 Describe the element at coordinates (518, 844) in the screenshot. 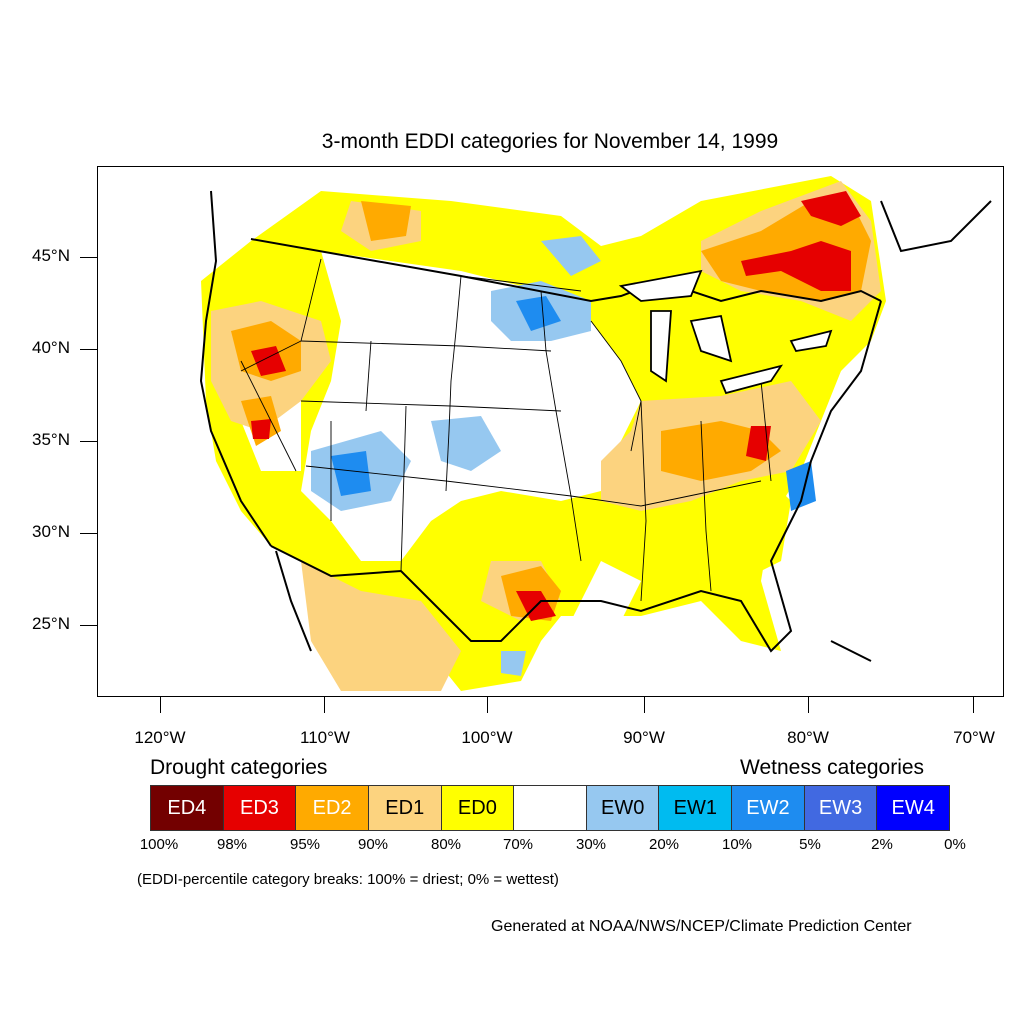

I see `pct-break: 70%` at that location.